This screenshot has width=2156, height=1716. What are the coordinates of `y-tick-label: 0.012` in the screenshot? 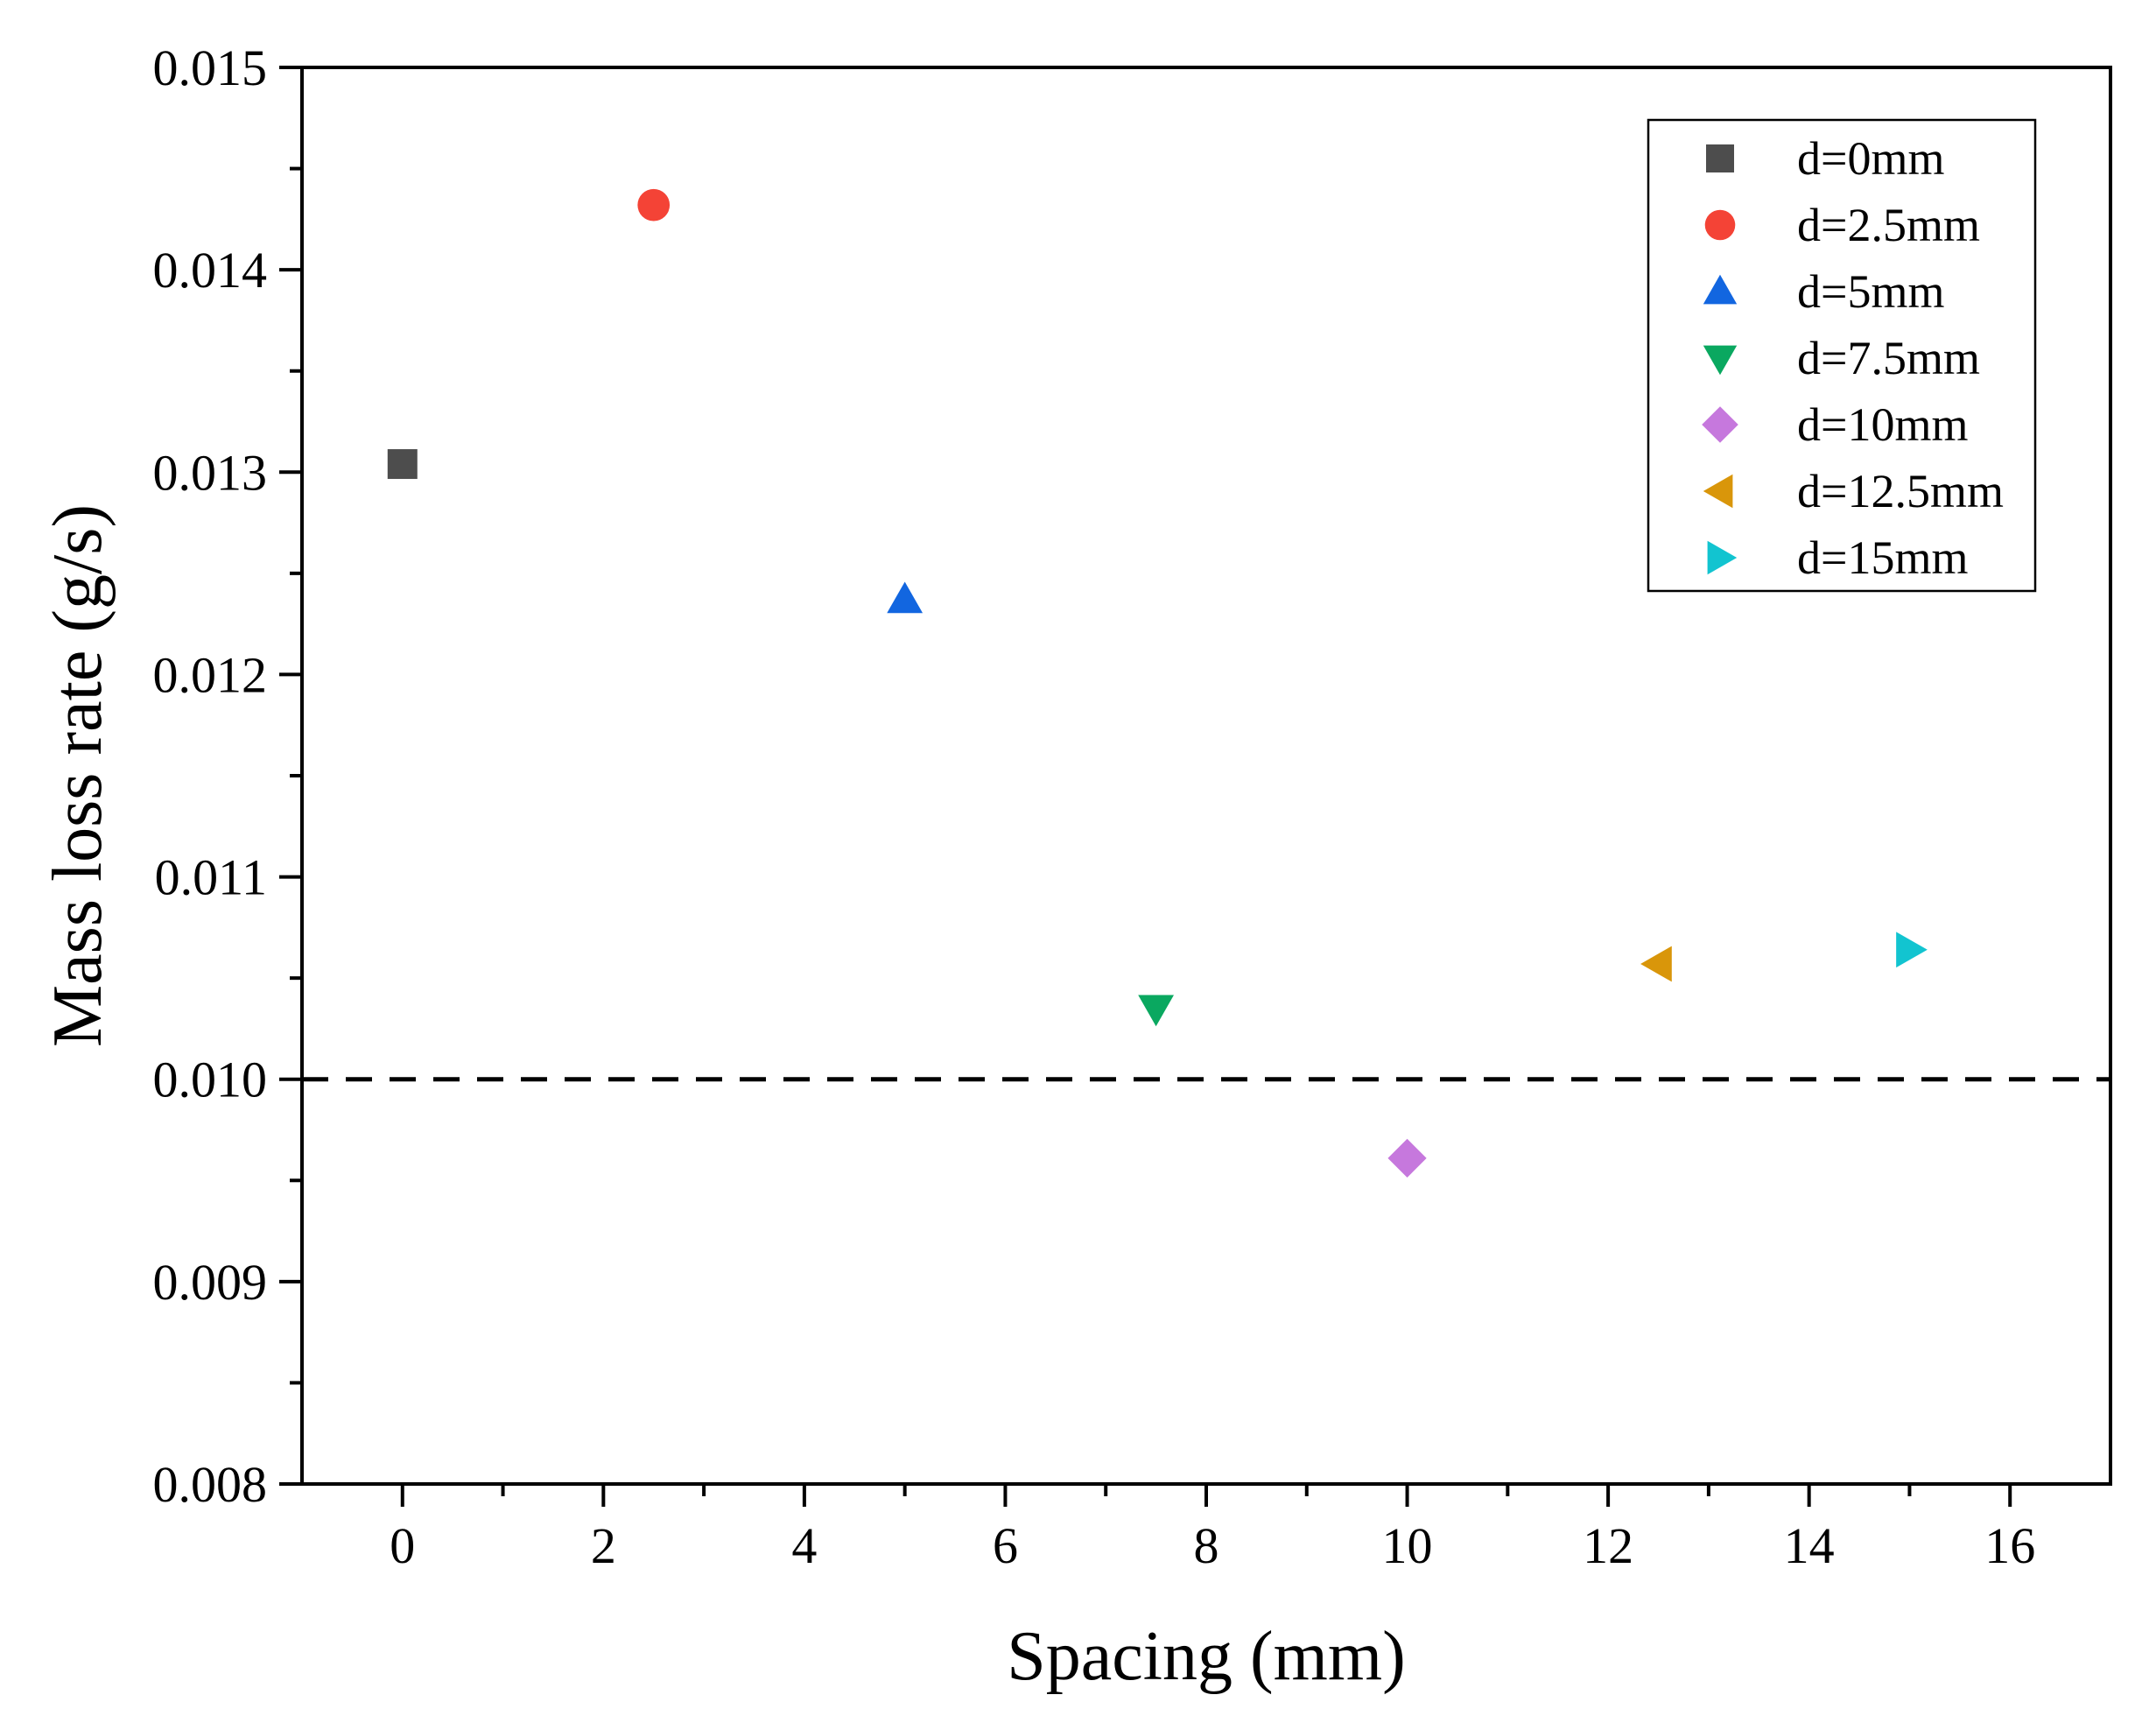 It's located at (210, 674).